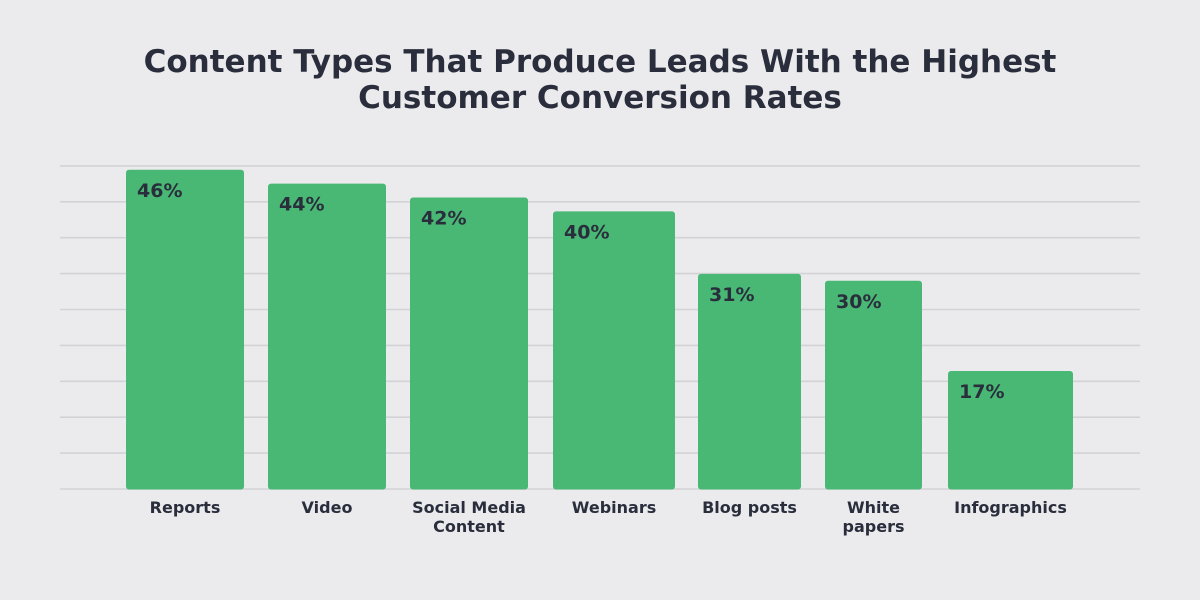 The image size is (1200, 600). Describe the element at coordinates (185, 507) in the screenshot. I see `category-label: Reports` at that location.